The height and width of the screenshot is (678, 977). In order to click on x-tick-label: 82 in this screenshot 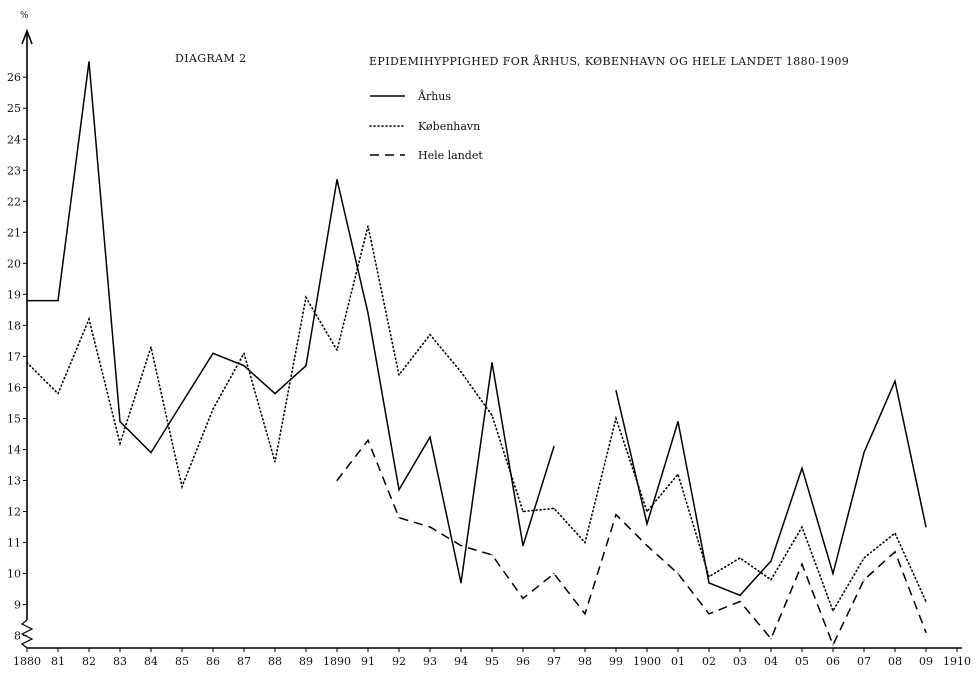, I will do `click(89, 661)`.